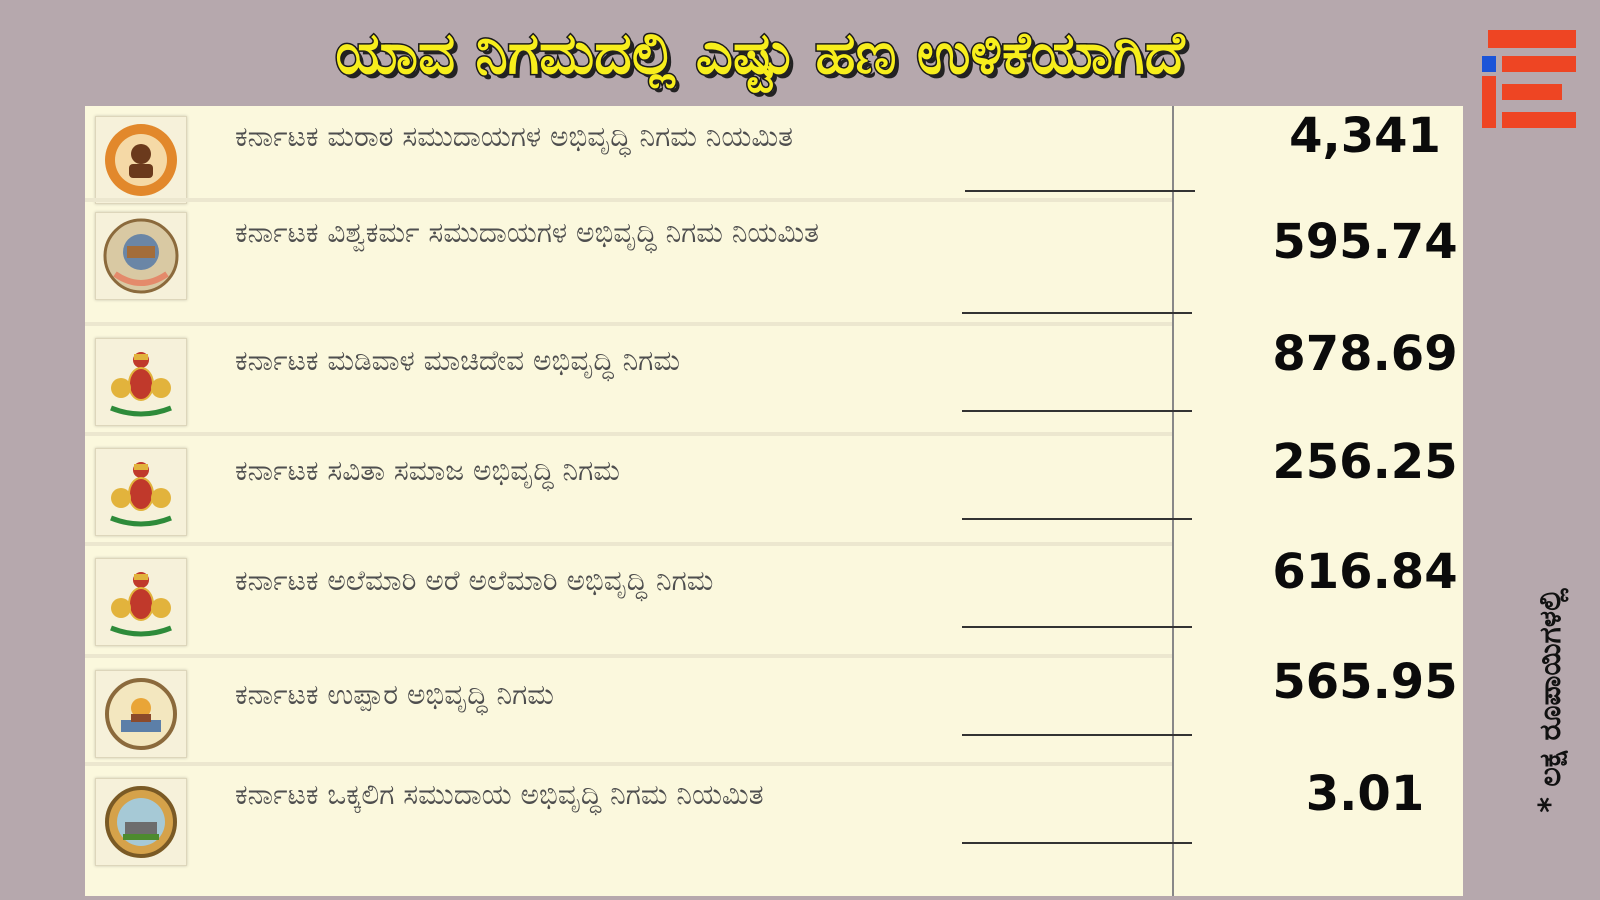 Image resolution: width=1600 pixels, height=900 pixels. I want to click on table-row: ಕರ್ನಾಟಕ ಉಪ್ಪಾರ ಅಭಿವೃದ್ಧಿ ನಿಗಮ 565.95, so click(774, 710).